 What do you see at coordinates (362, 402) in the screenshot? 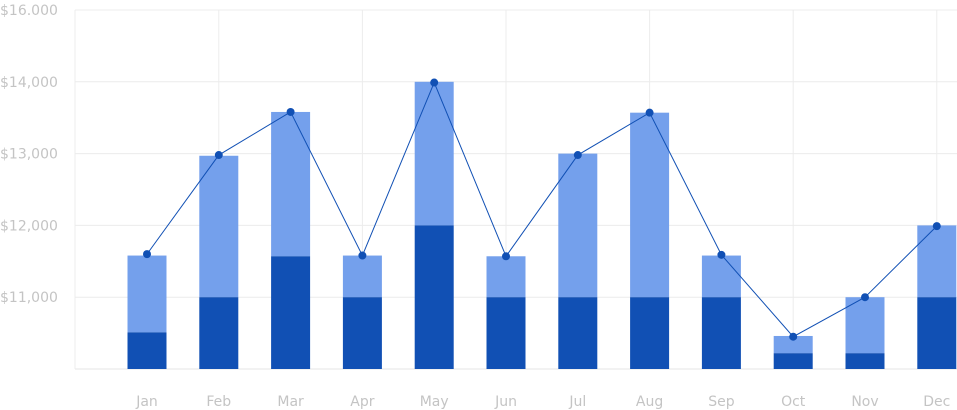
I see `x-tick-label: Apr` at bounding box center [362, 402].